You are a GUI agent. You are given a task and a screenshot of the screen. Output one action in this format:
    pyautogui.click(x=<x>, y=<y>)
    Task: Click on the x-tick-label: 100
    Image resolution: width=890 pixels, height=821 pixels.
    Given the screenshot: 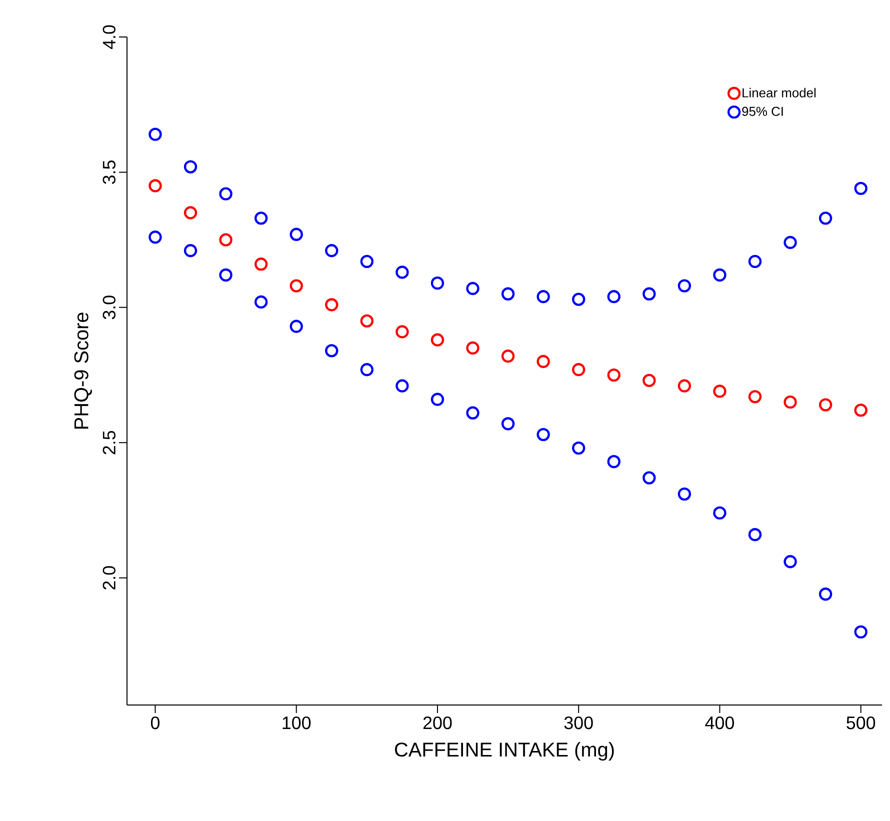 What is the action you would take?
    pyautogui.click(x=296, y=723)
    